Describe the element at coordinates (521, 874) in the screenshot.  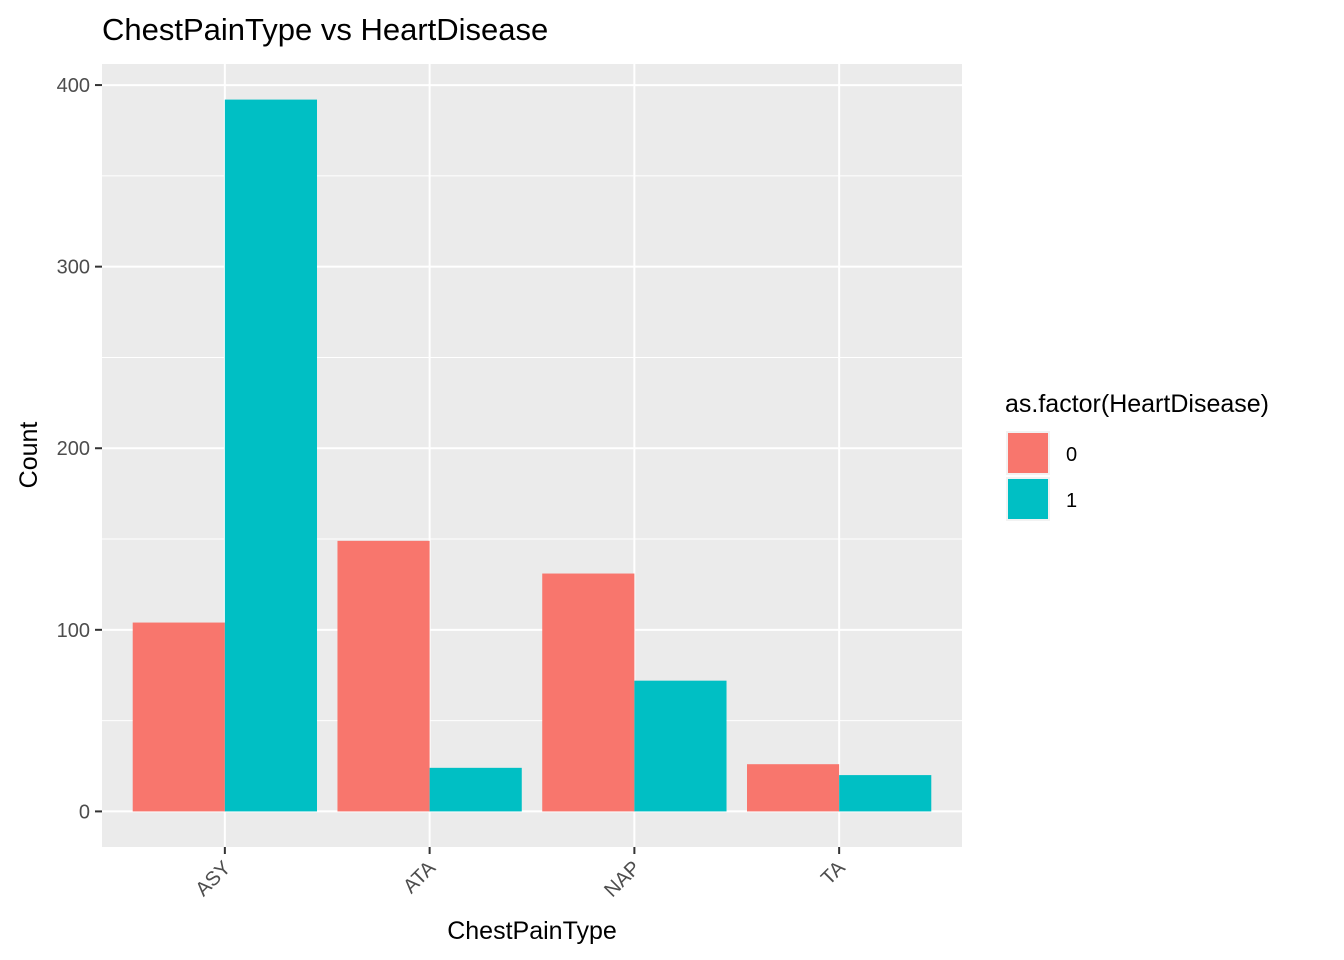
I see `x-axis: ASY ATA NAP TA` at that location.